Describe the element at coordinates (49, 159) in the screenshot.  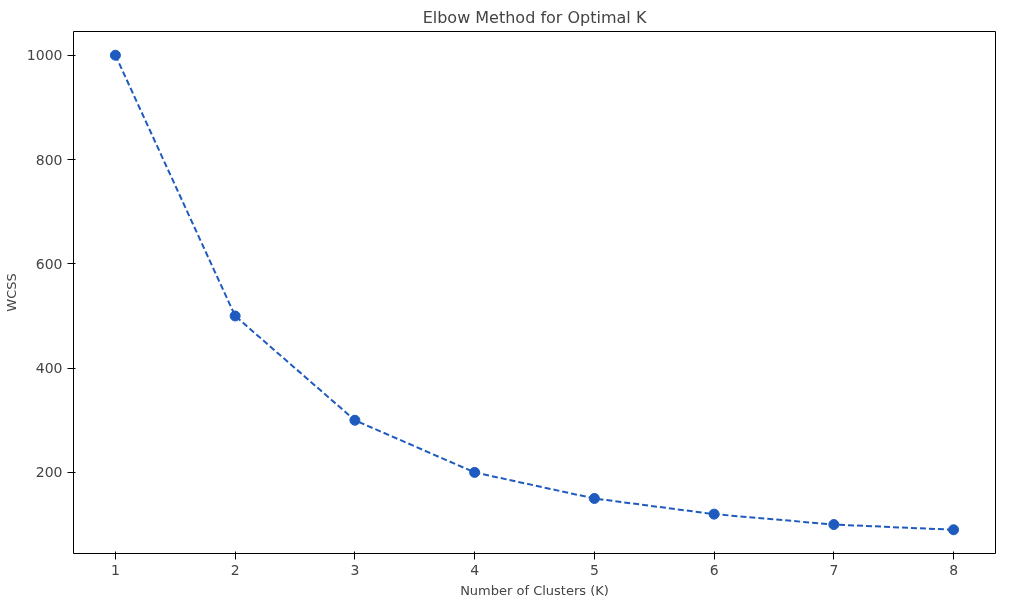
I see `y-tick-label: 800` at that location.